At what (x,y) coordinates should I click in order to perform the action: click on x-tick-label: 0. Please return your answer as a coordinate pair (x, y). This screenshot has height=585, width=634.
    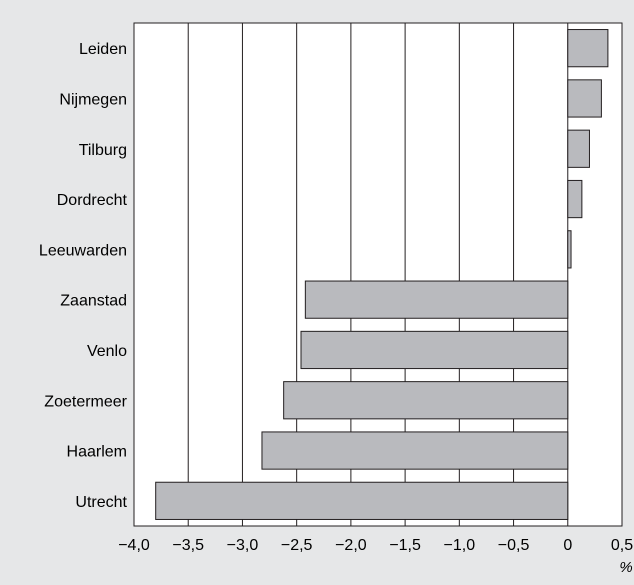
    Looking at the image, I should click on (567, 545).